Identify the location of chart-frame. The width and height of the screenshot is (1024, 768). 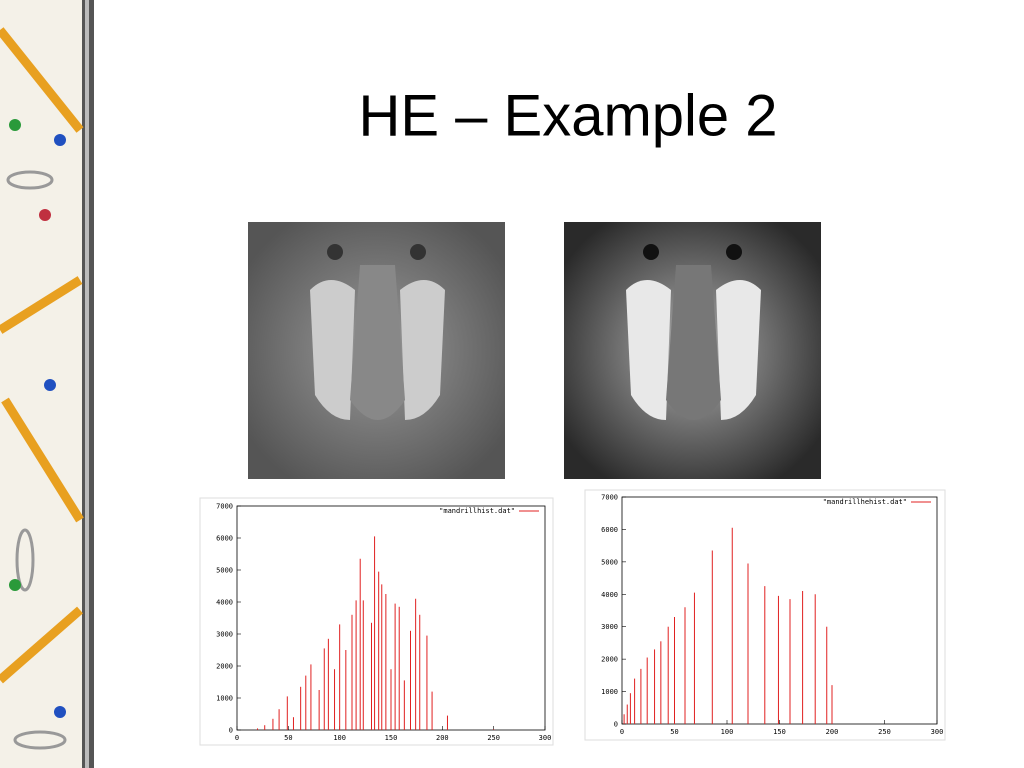
(376, 621).